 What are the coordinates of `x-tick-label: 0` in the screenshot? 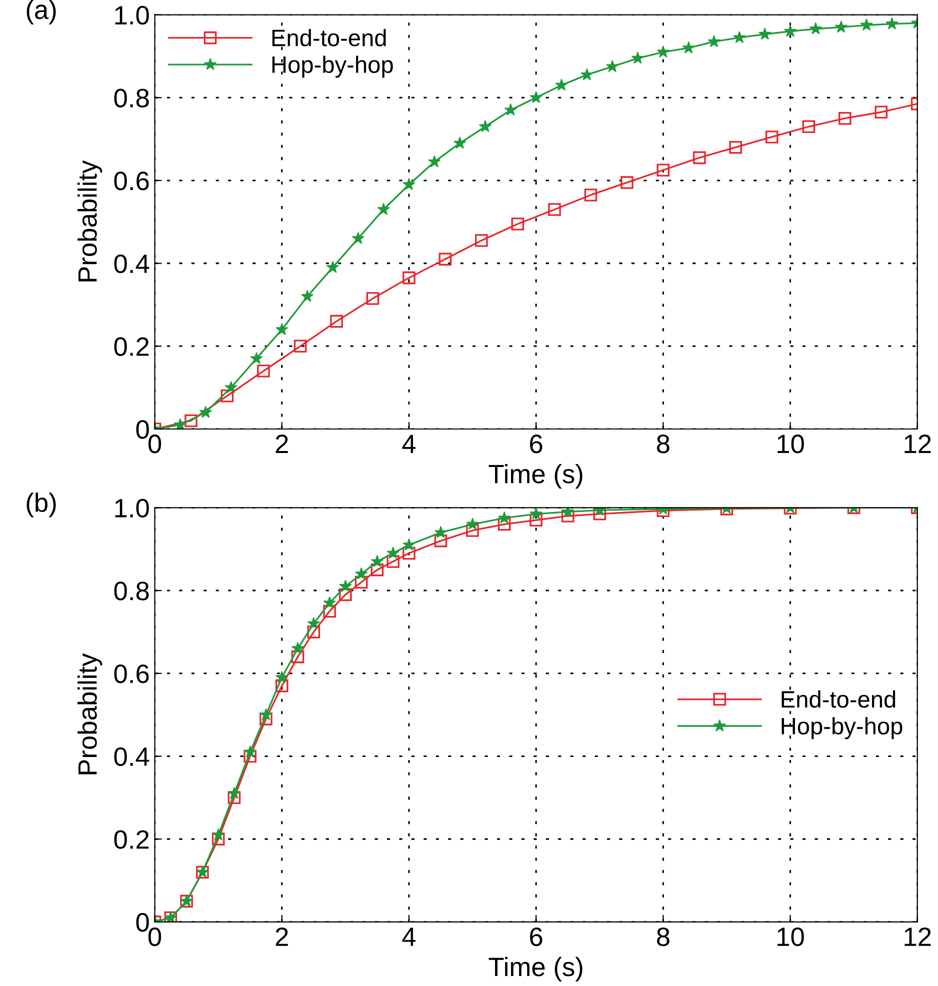 It's located at (155, 936).